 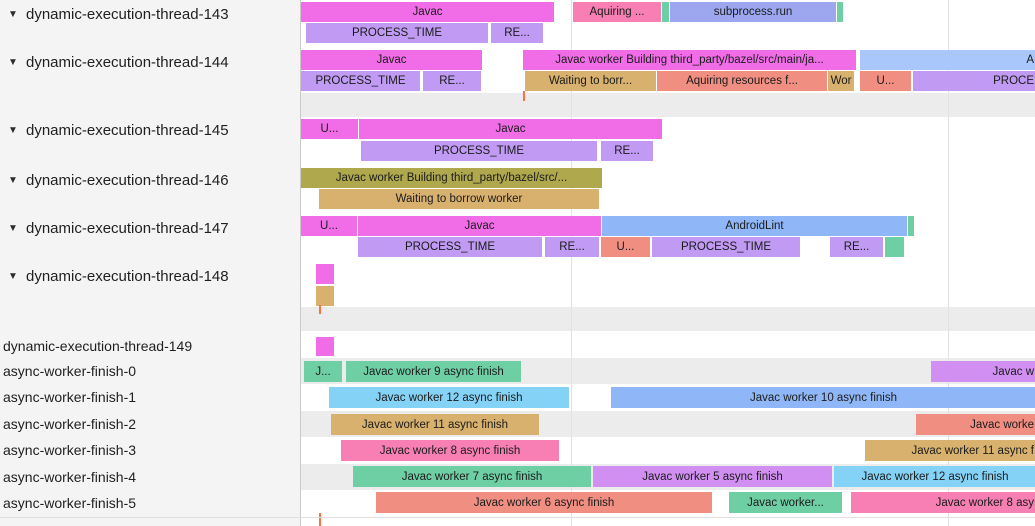 I want to click on track-name-row: async-worker-finish-2, so click(x=151, y=424).